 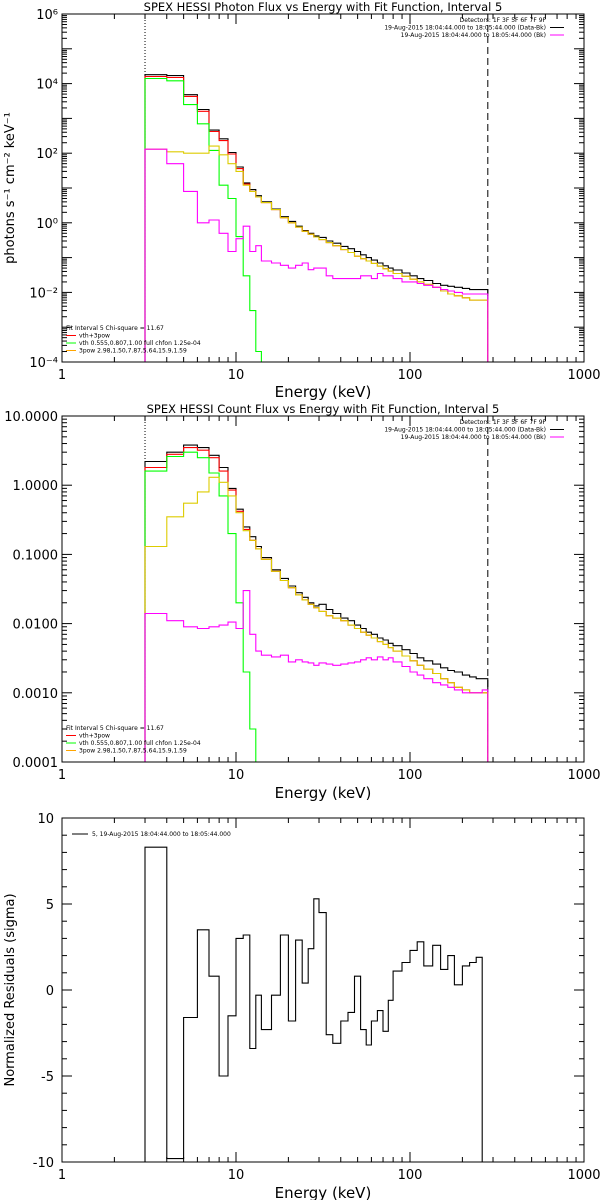 I want to click on y-tick-label: 10.0000, so click(x=31, y=417).